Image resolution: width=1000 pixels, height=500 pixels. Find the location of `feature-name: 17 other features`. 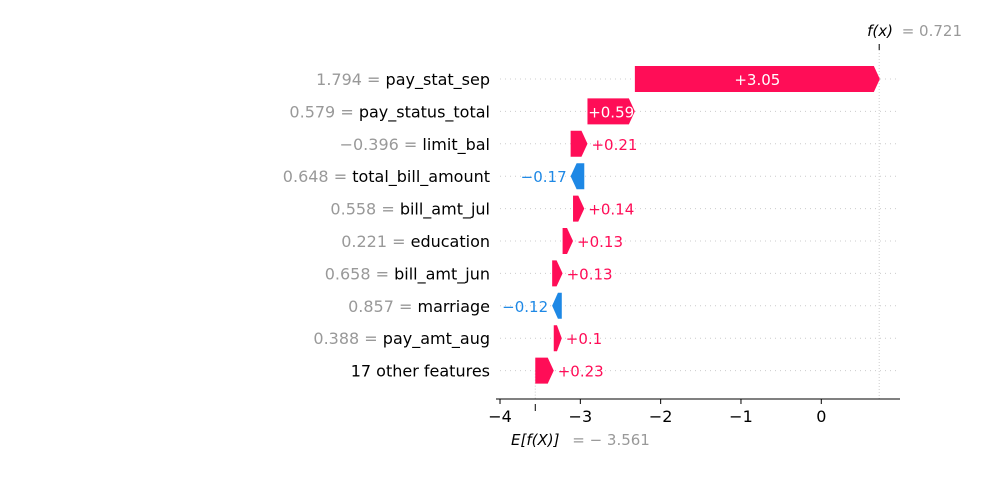

feature-name: 17 other features is located at coordinates (420, 371).